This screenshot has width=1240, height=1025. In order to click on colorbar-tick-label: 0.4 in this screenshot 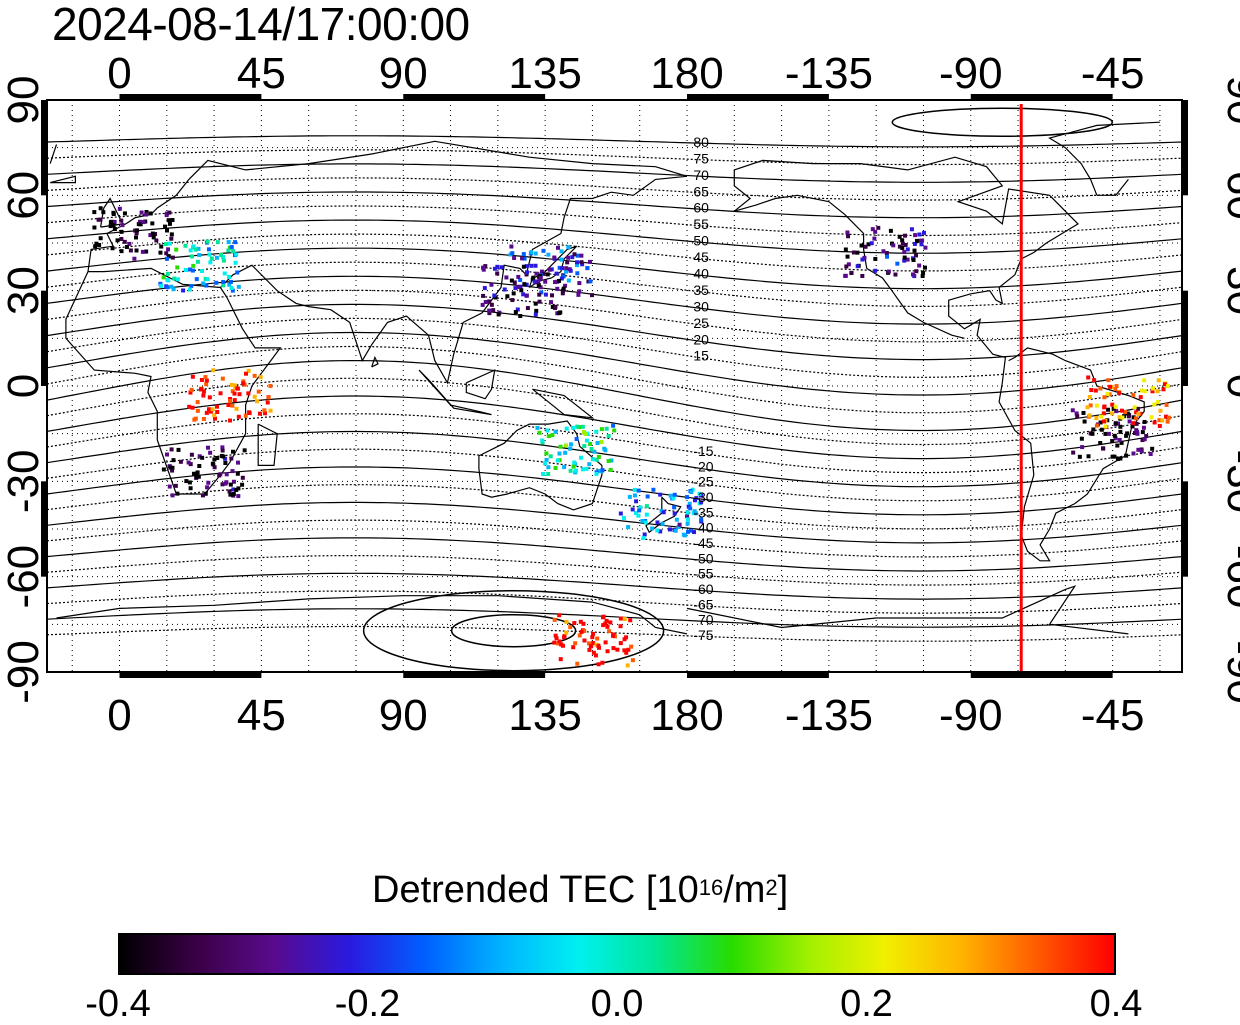, I will do `click(1116, 1004)`.